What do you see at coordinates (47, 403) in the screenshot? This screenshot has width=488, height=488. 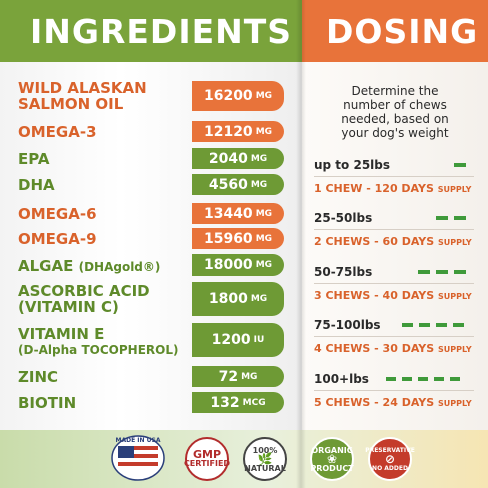 I see `ingredient-name-biotin: BIOTIN` at bounding box center [47, 403].